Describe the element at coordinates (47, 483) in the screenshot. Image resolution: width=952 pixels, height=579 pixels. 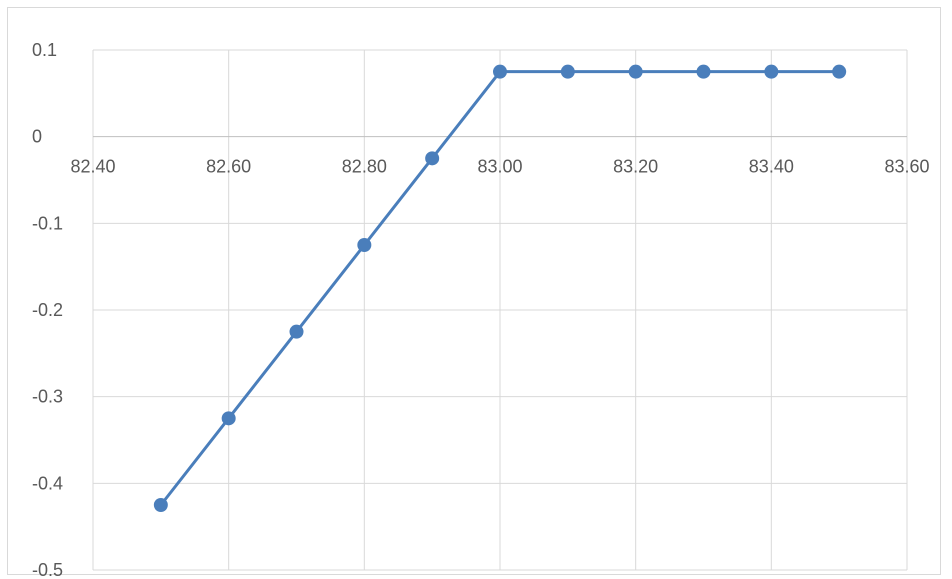
I see `y-tick-label: -0.4` at that location.